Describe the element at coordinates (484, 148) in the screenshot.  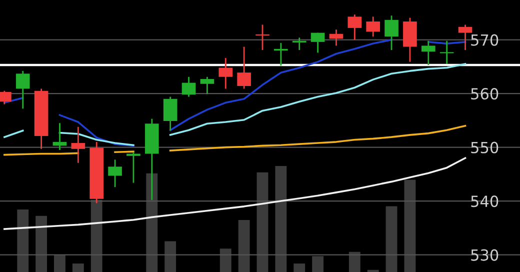
I see `y-tick-label: 550` at that location.